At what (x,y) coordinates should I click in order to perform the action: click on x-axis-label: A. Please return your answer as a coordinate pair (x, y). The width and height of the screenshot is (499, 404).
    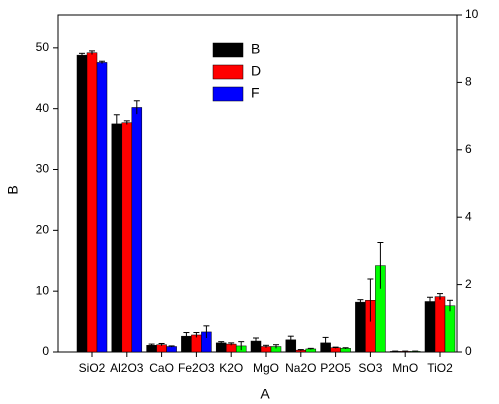
    Looking at the image, I should click on (265, 394).